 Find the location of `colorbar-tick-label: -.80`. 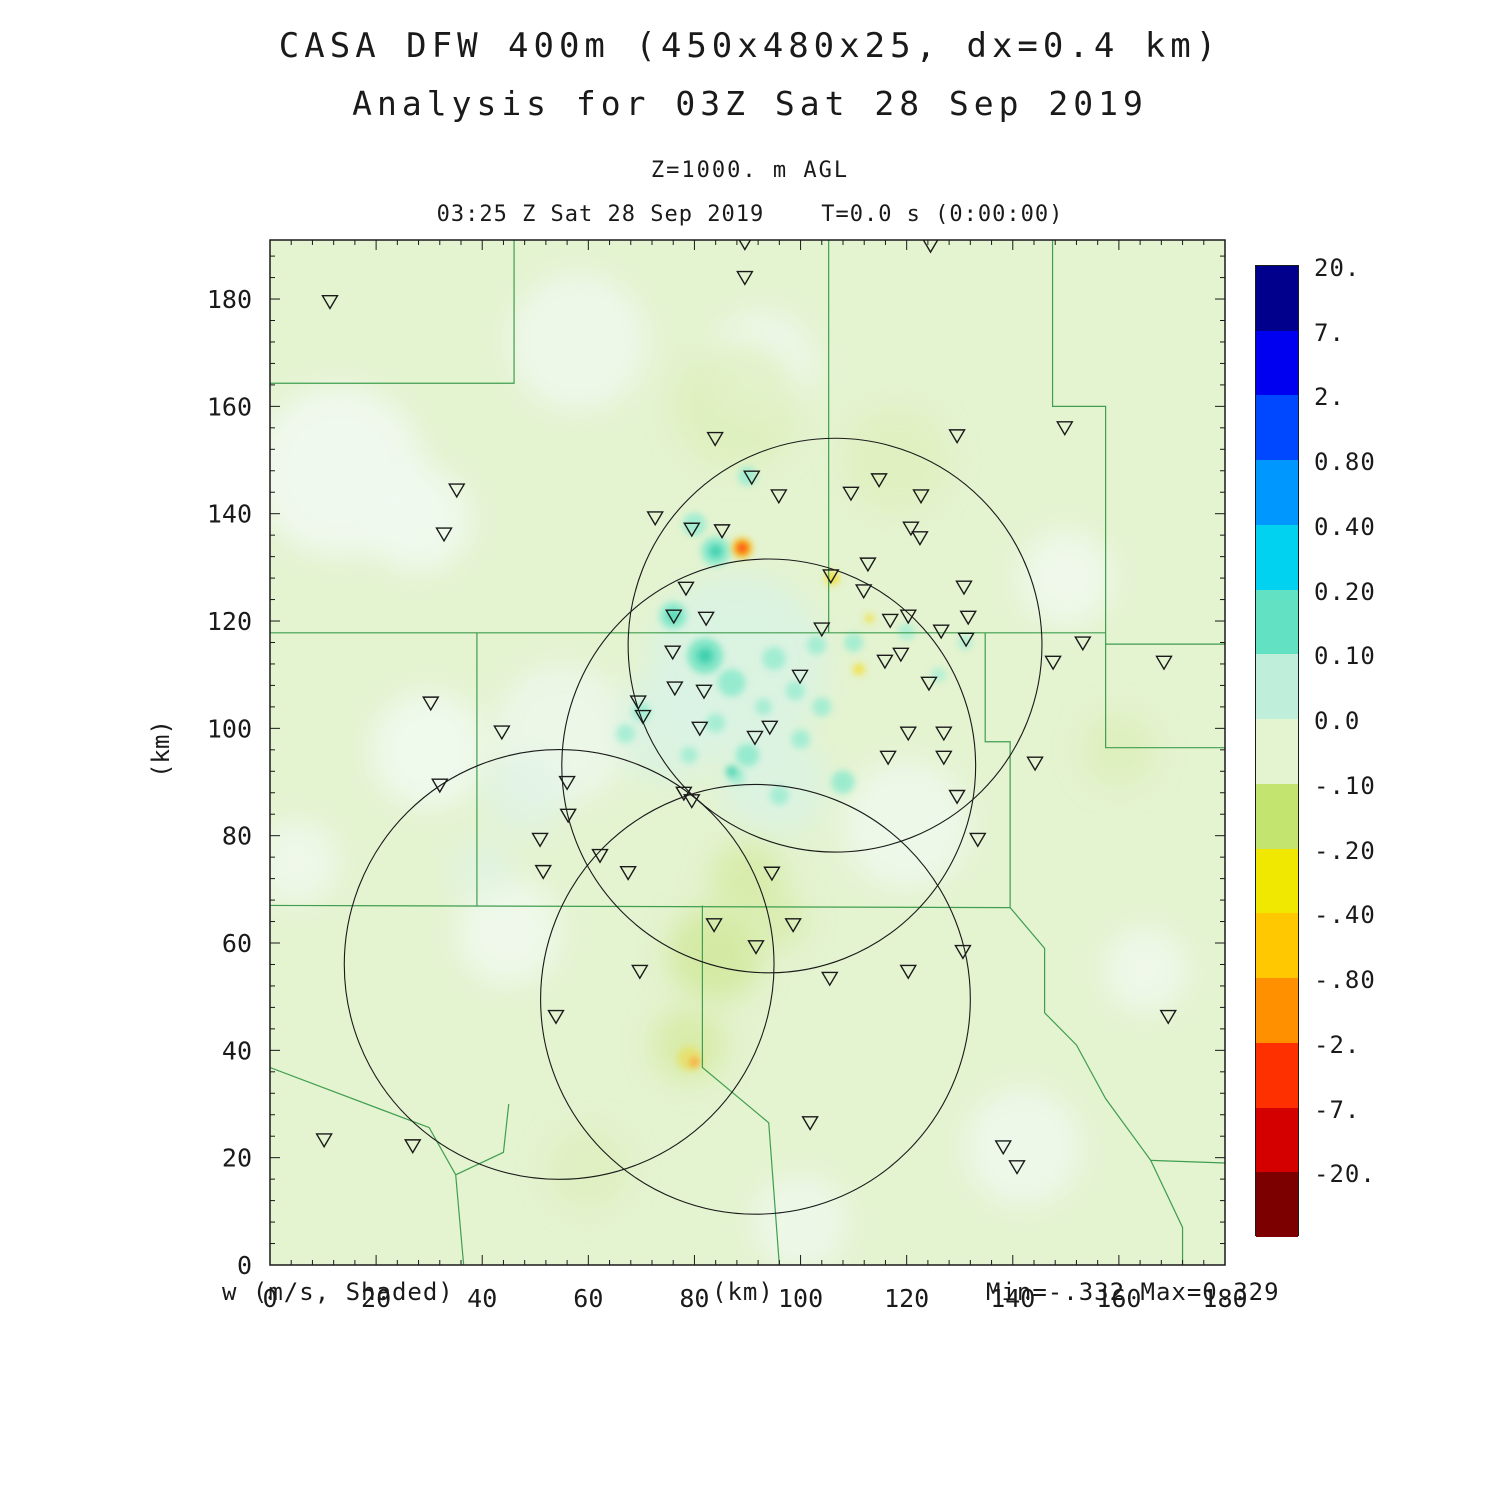

colorbar-tick-label: -.80 is located at coordinates (1345, 980).